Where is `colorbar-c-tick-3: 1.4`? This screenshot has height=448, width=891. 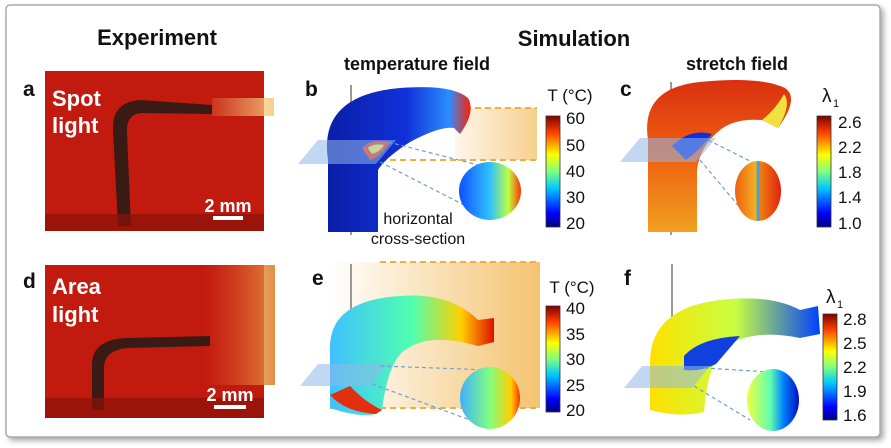
colorbar-c-tick-3: 1.4 is located at coordinates (850, 197).